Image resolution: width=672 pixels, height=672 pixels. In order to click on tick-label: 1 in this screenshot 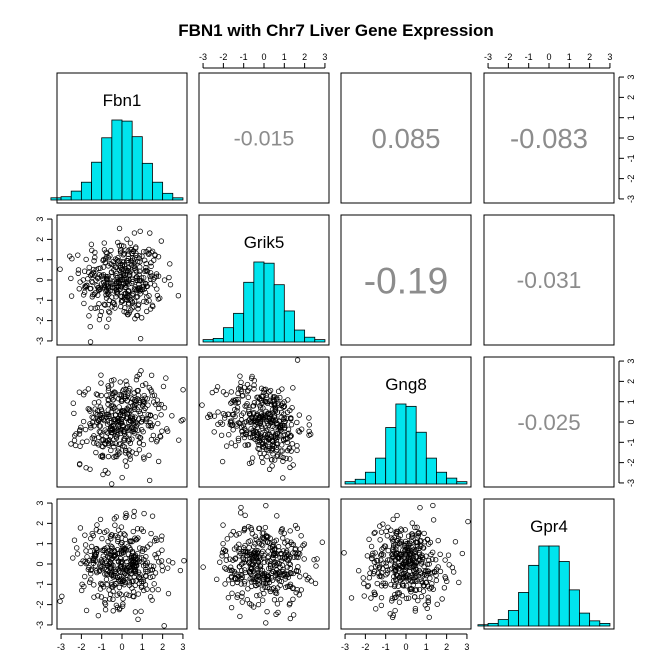, I will do `click(142, 647)`.